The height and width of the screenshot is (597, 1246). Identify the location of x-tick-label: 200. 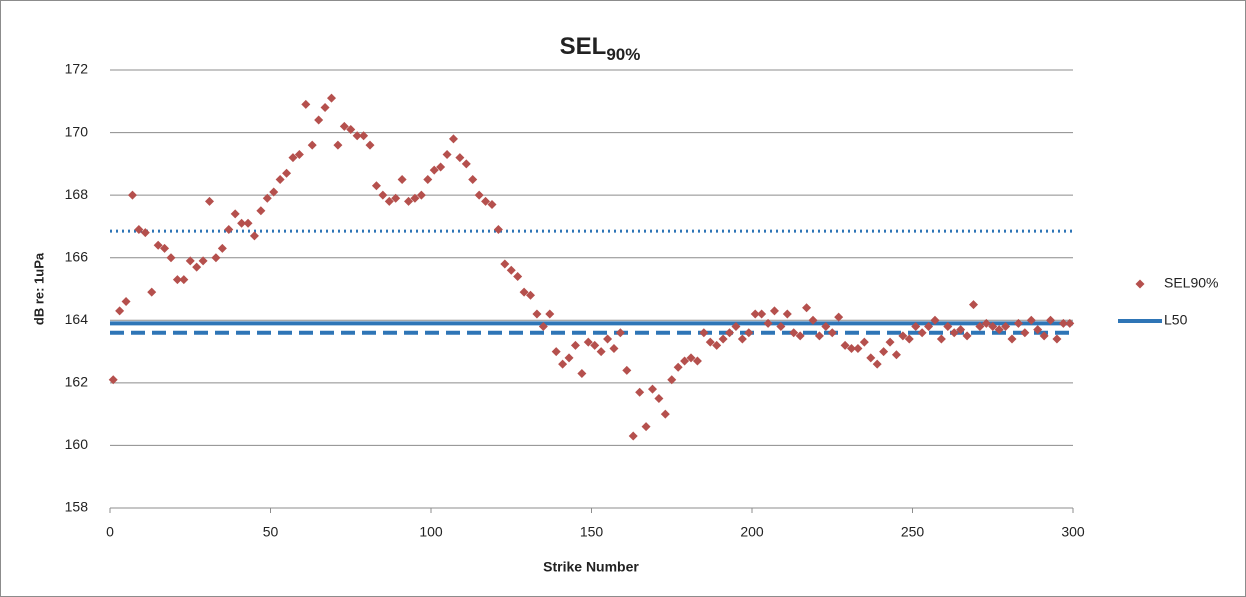
(752, 532).